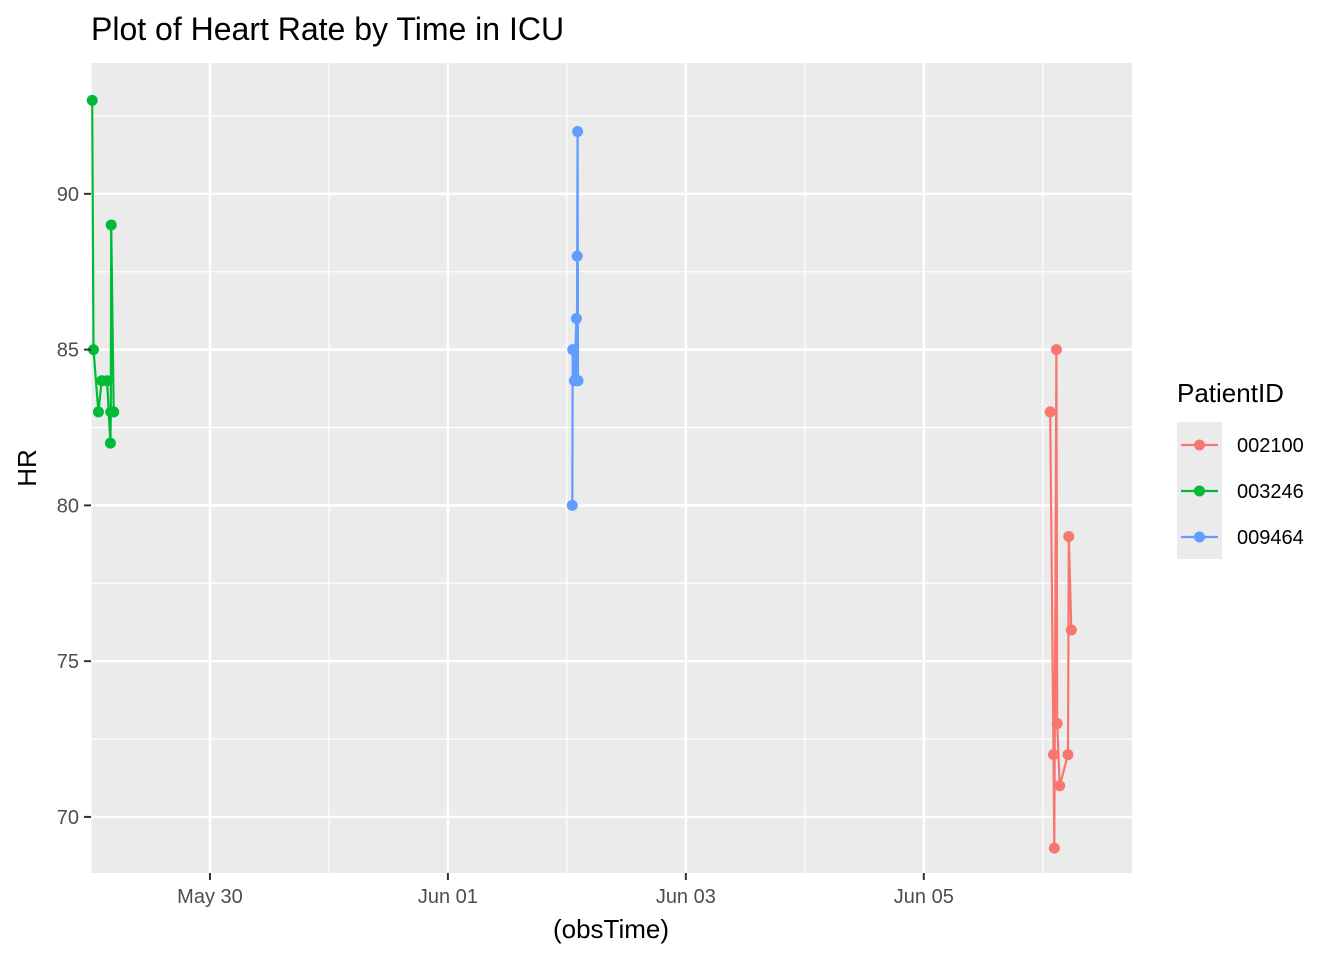 The image size is (1344, 960). I want to click on legend-item-003246: 003246, so click(1242, 492).